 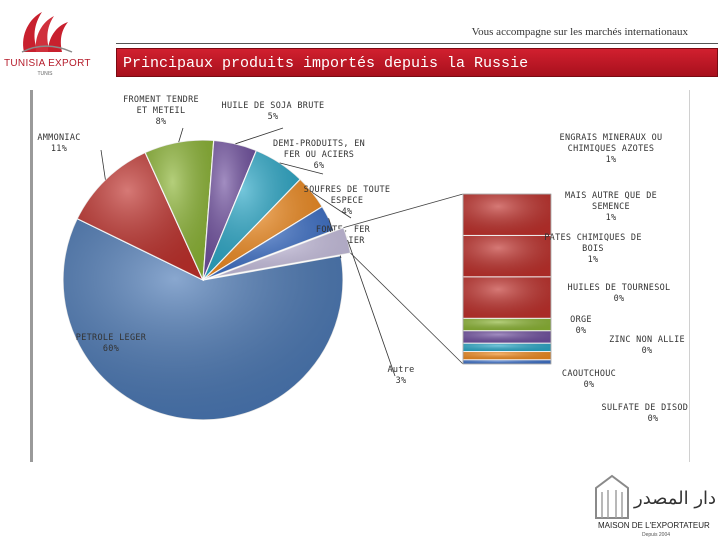 I want to click on bar-segment-caoutchouc, so click(x=507, y=356).